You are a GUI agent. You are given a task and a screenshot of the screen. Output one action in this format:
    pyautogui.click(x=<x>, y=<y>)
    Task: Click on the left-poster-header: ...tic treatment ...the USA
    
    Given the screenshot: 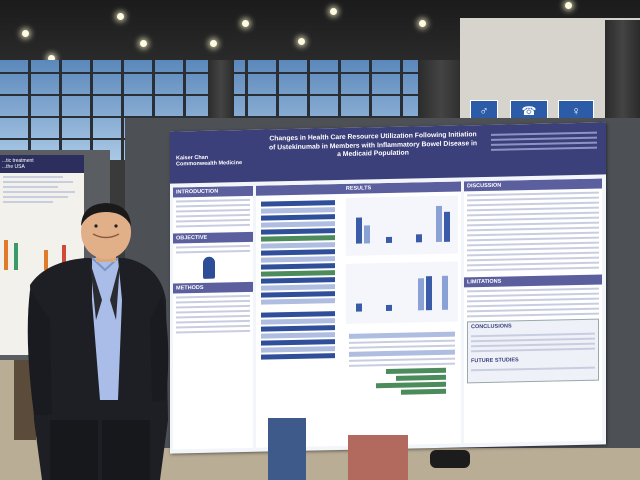 What is the action you would take?
    pyautogui.click(x=42, y=164)
    